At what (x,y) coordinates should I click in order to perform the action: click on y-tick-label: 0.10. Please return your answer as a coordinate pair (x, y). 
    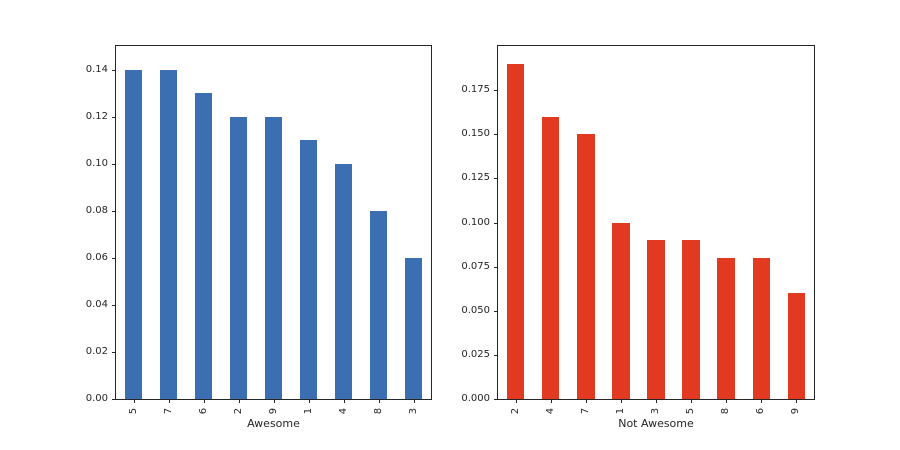
    Looking at the image, I should click on (96, 163).